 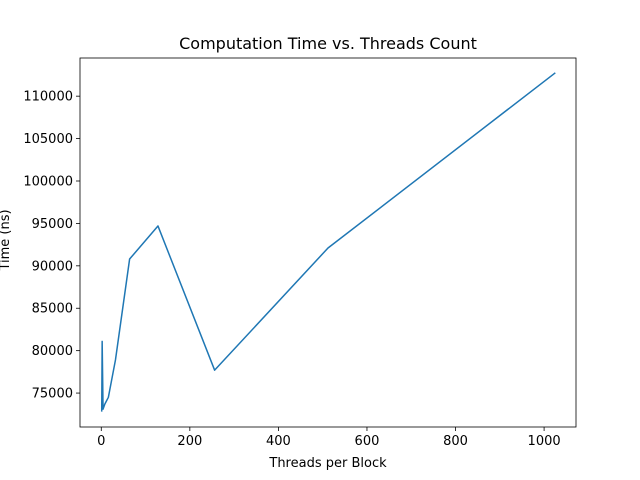 What do you see at coordinates (101, 441) in the screenshot?
I see `x-tick-label-0: 0` at bounding box center [101, 441].